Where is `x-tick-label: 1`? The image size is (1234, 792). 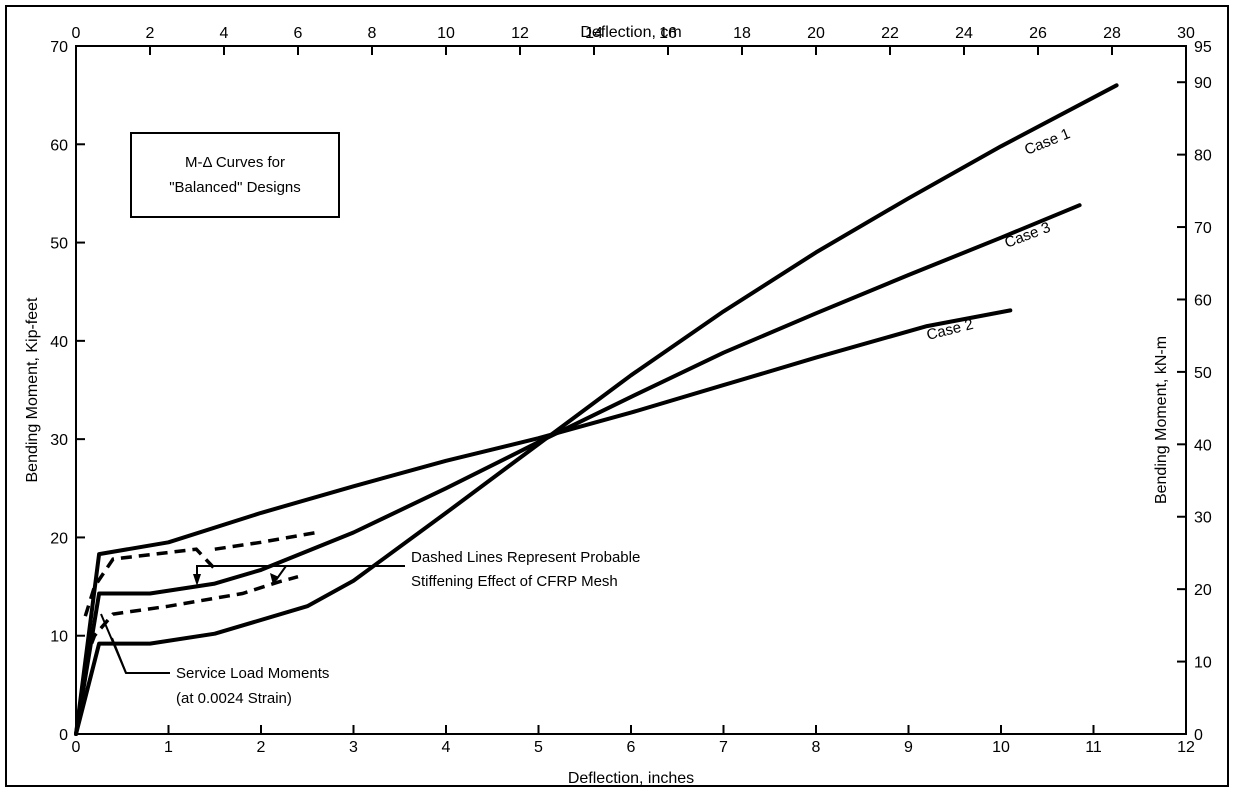
x-tick-label: 1 is located at coordinates (168, 747).